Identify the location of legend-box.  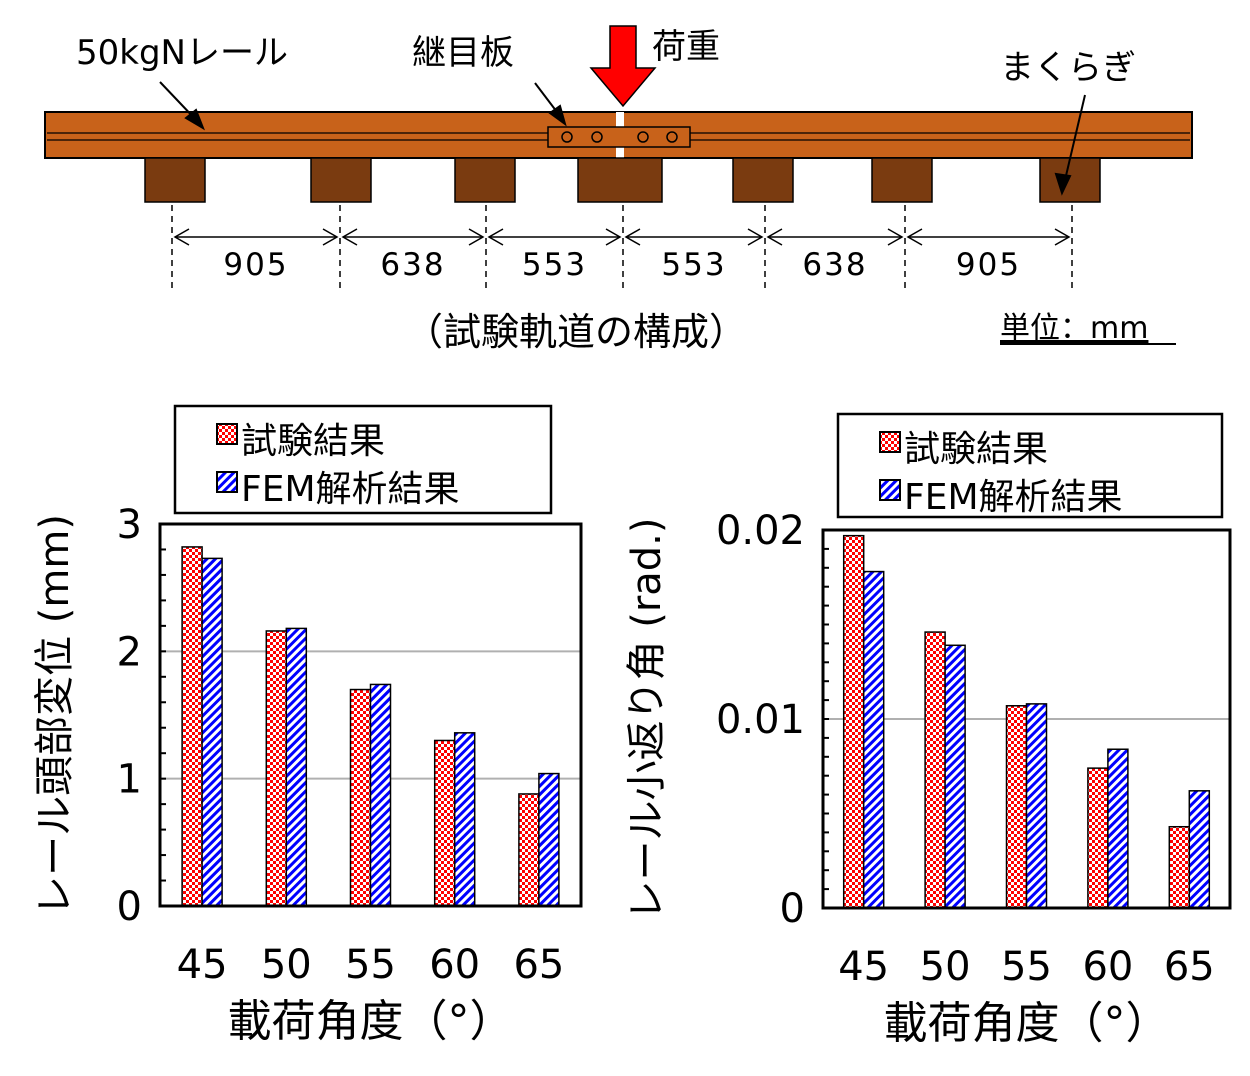
(1030, 465).